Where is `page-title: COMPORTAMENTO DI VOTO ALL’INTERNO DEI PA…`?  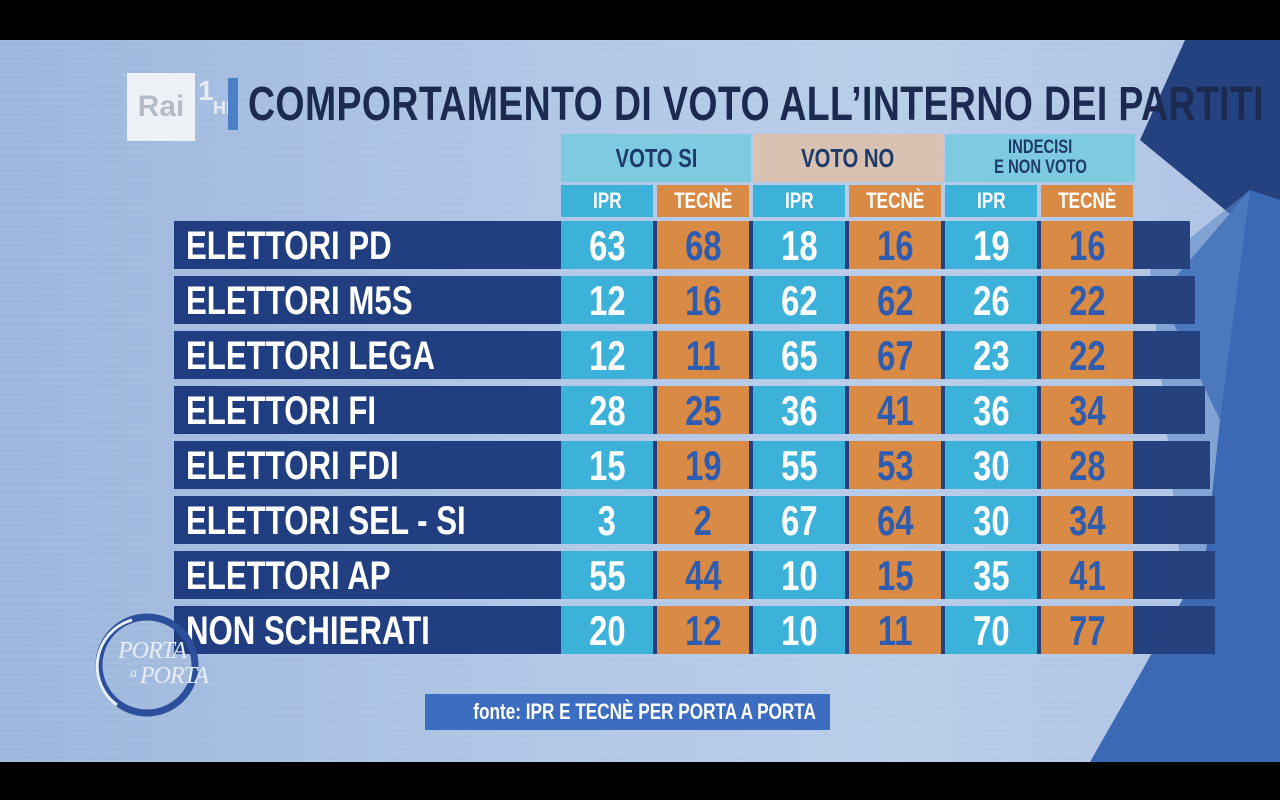 page-title: COMPORTAMENTO DI VOTO ALL’INTERNO DEI PA… is located at coordinates (756, 104).